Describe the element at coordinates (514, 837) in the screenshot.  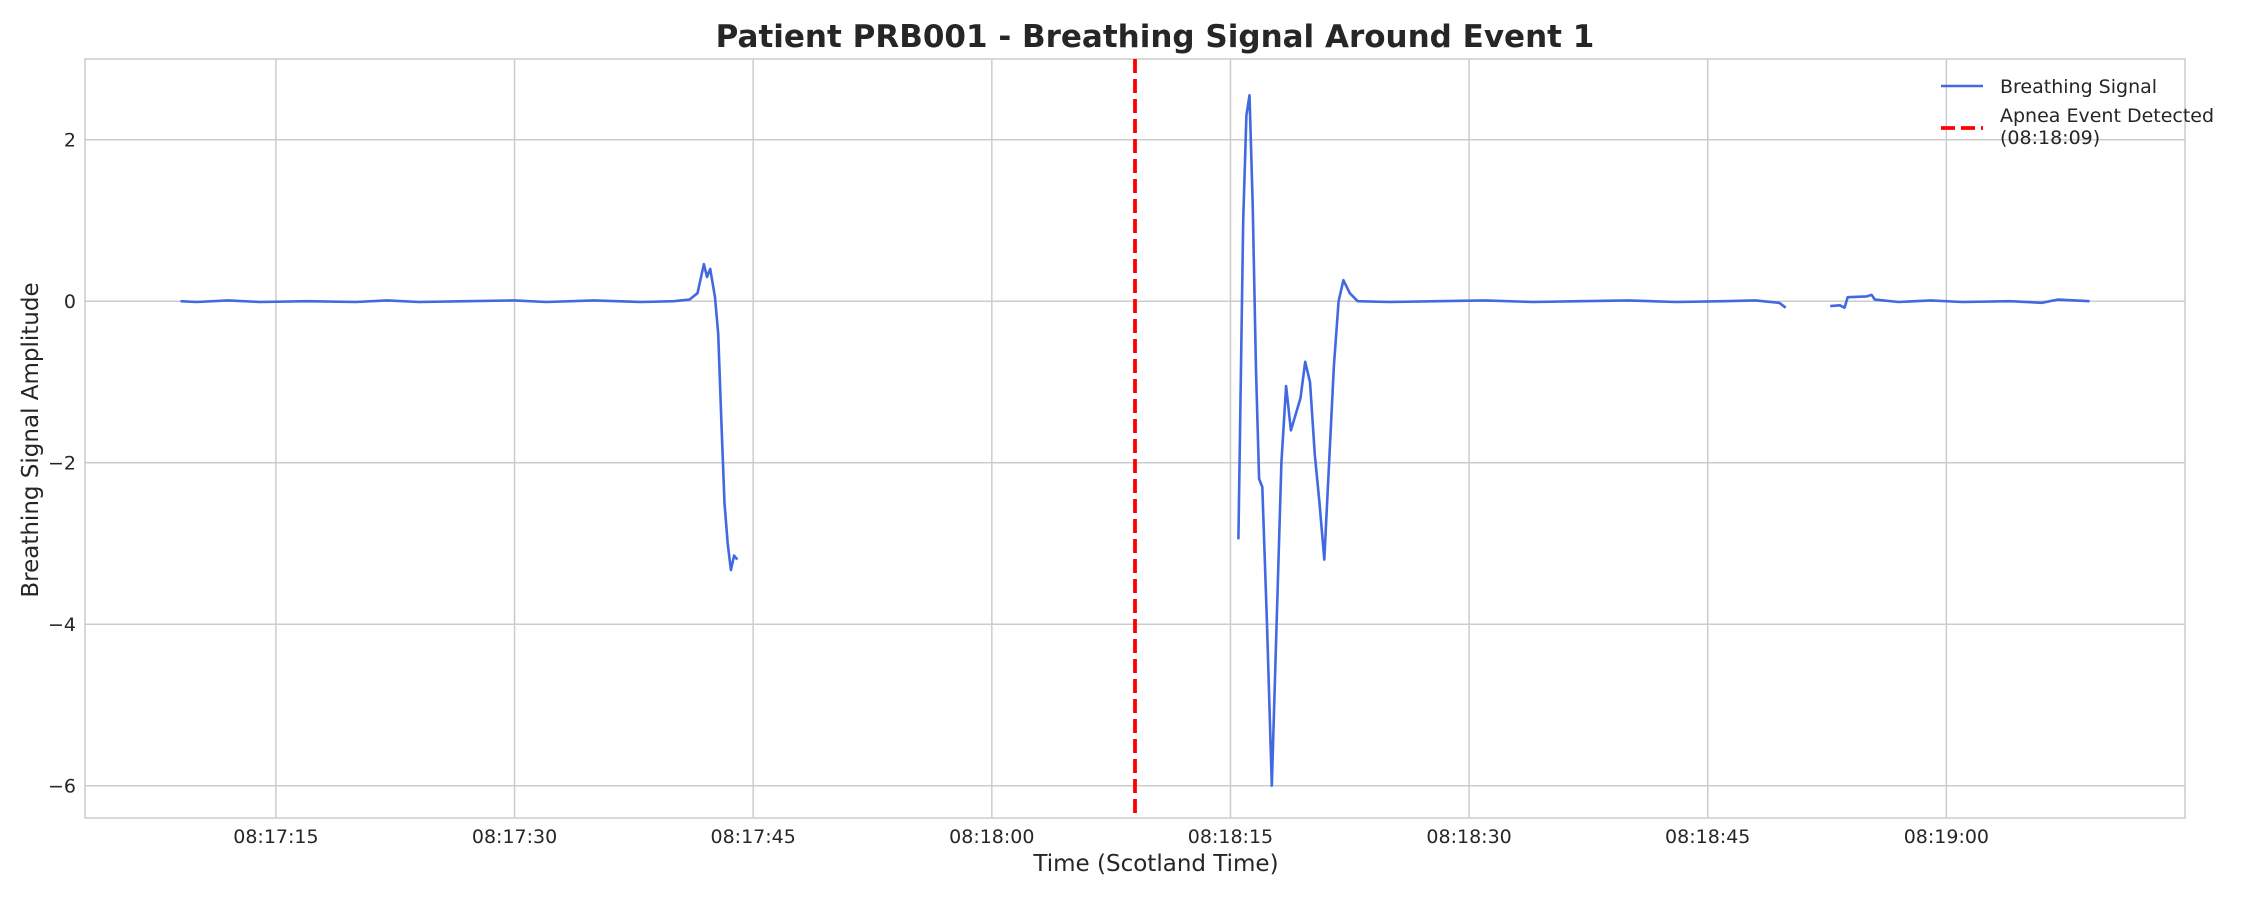
I see `x-tick-label: 08:17:30` at that location.